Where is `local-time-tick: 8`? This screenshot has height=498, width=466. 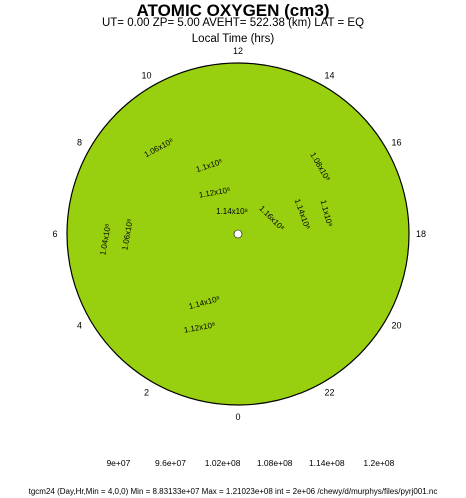 local-time-tick: 8 is located at coordinates (79, 143).